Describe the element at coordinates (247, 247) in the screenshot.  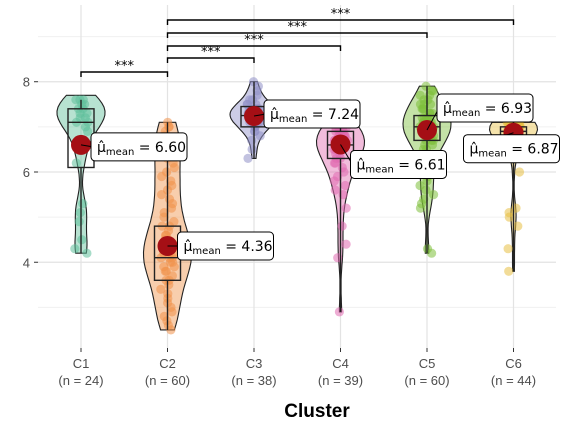
I see `mean-label-value: = 4.36` at that location.